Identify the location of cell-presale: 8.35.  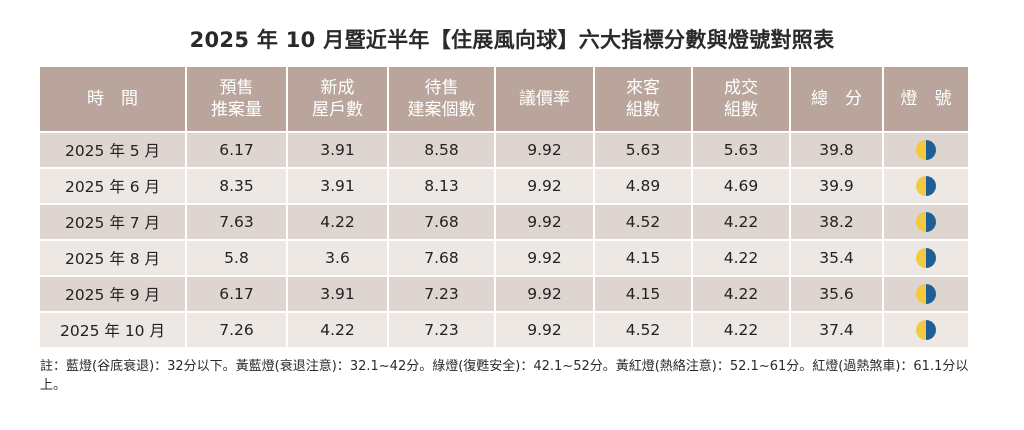
(237, 187).